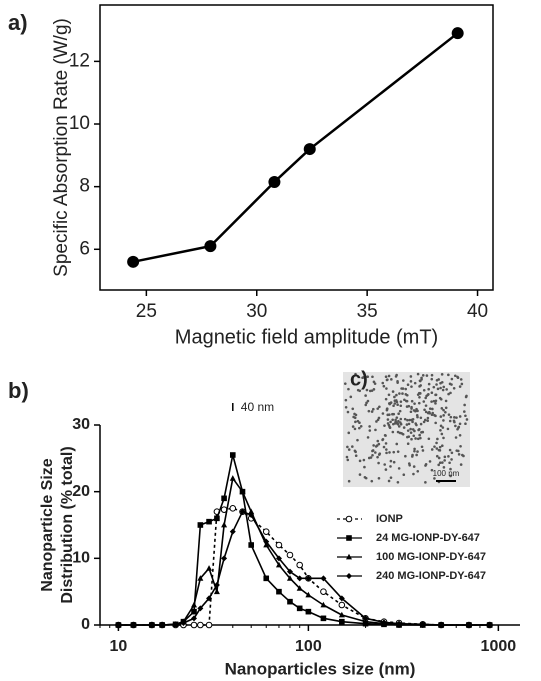 The height and width of the screenshot is (681, 541). Describe the element at coordinates (367, 311) in the screenshot. I see `x-tick-label: 35` at that location.